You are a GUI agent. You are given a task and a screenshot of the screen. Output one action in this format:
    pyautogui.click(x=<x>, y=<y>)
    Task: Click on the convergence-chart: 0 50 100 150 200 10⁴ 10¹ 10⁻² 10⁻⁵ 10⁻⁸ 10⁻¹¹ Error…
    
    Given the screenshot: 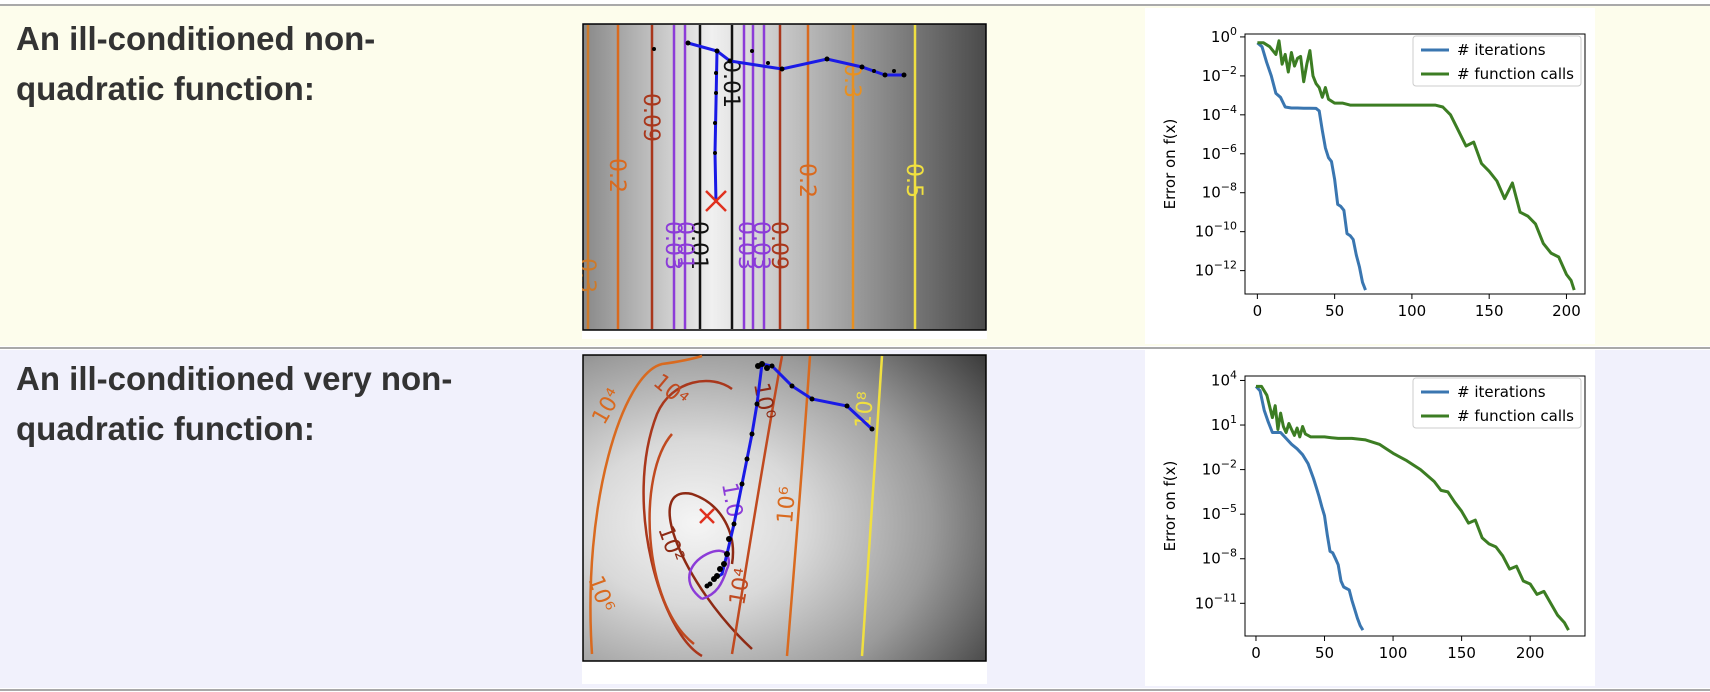 What is the action you would take?
    pyautogui.click(x=1373, y=515)
    